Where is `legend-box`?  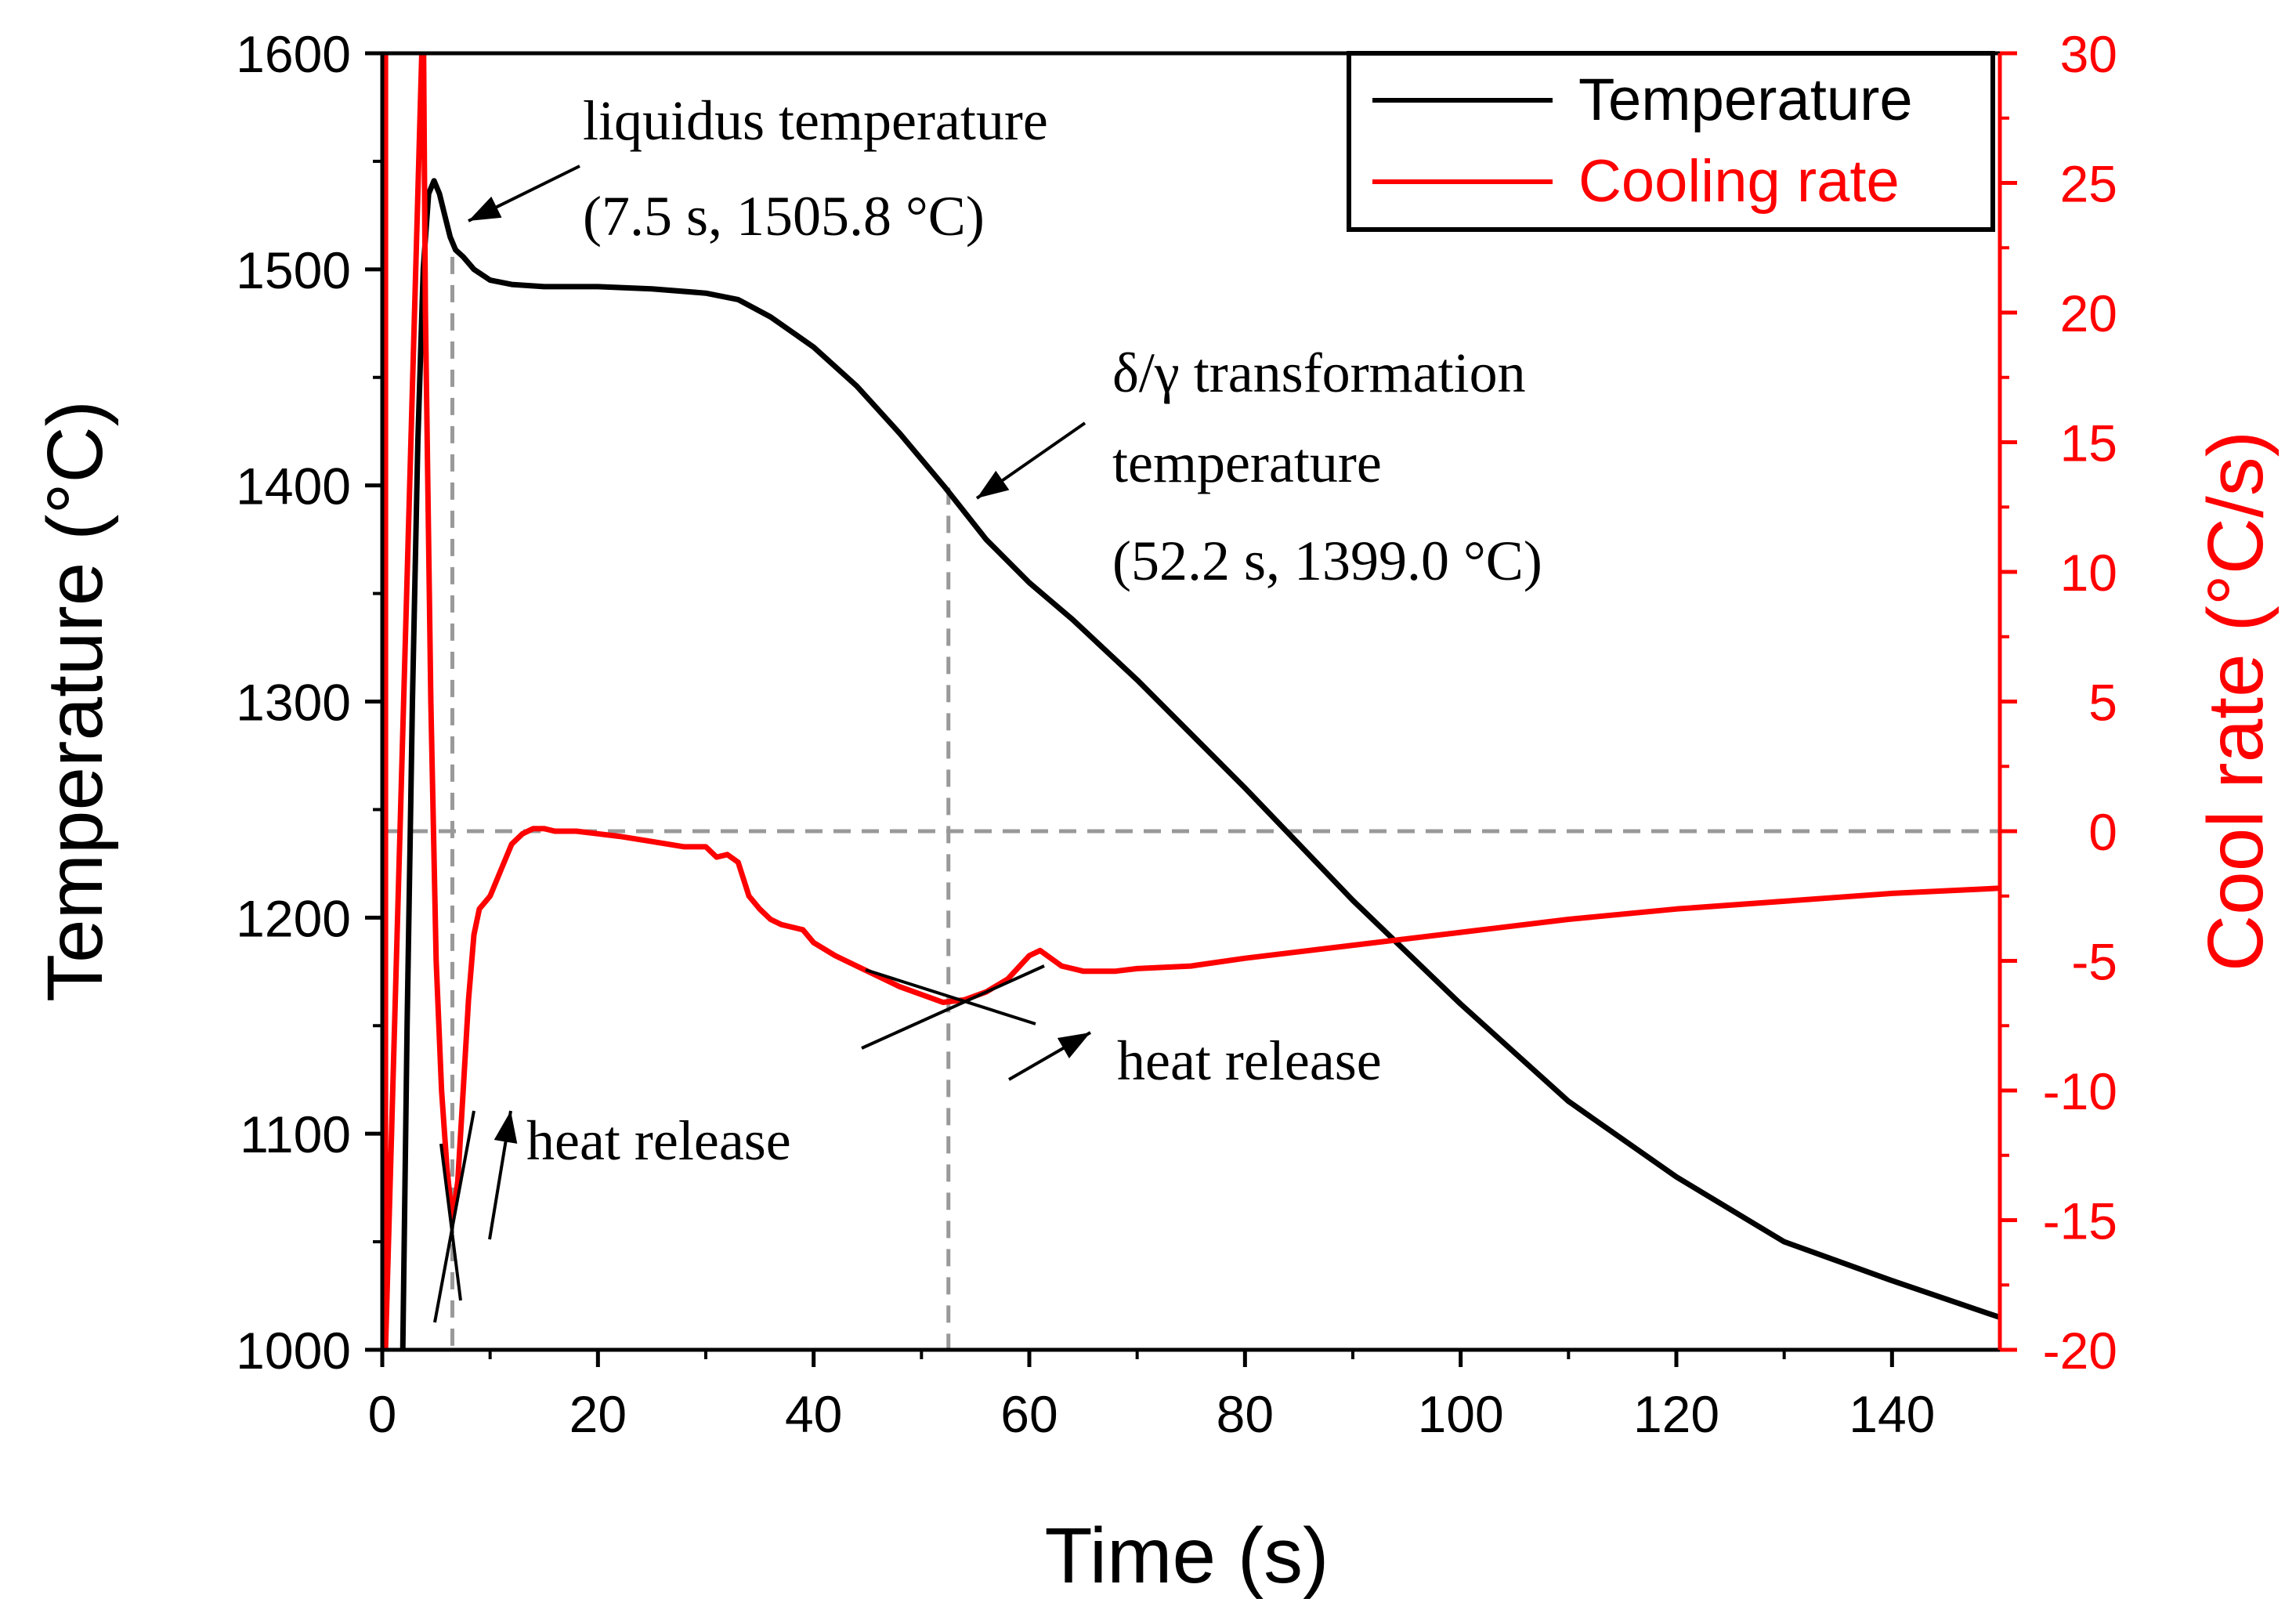 legend-box is located at coordinates (1671, 141).